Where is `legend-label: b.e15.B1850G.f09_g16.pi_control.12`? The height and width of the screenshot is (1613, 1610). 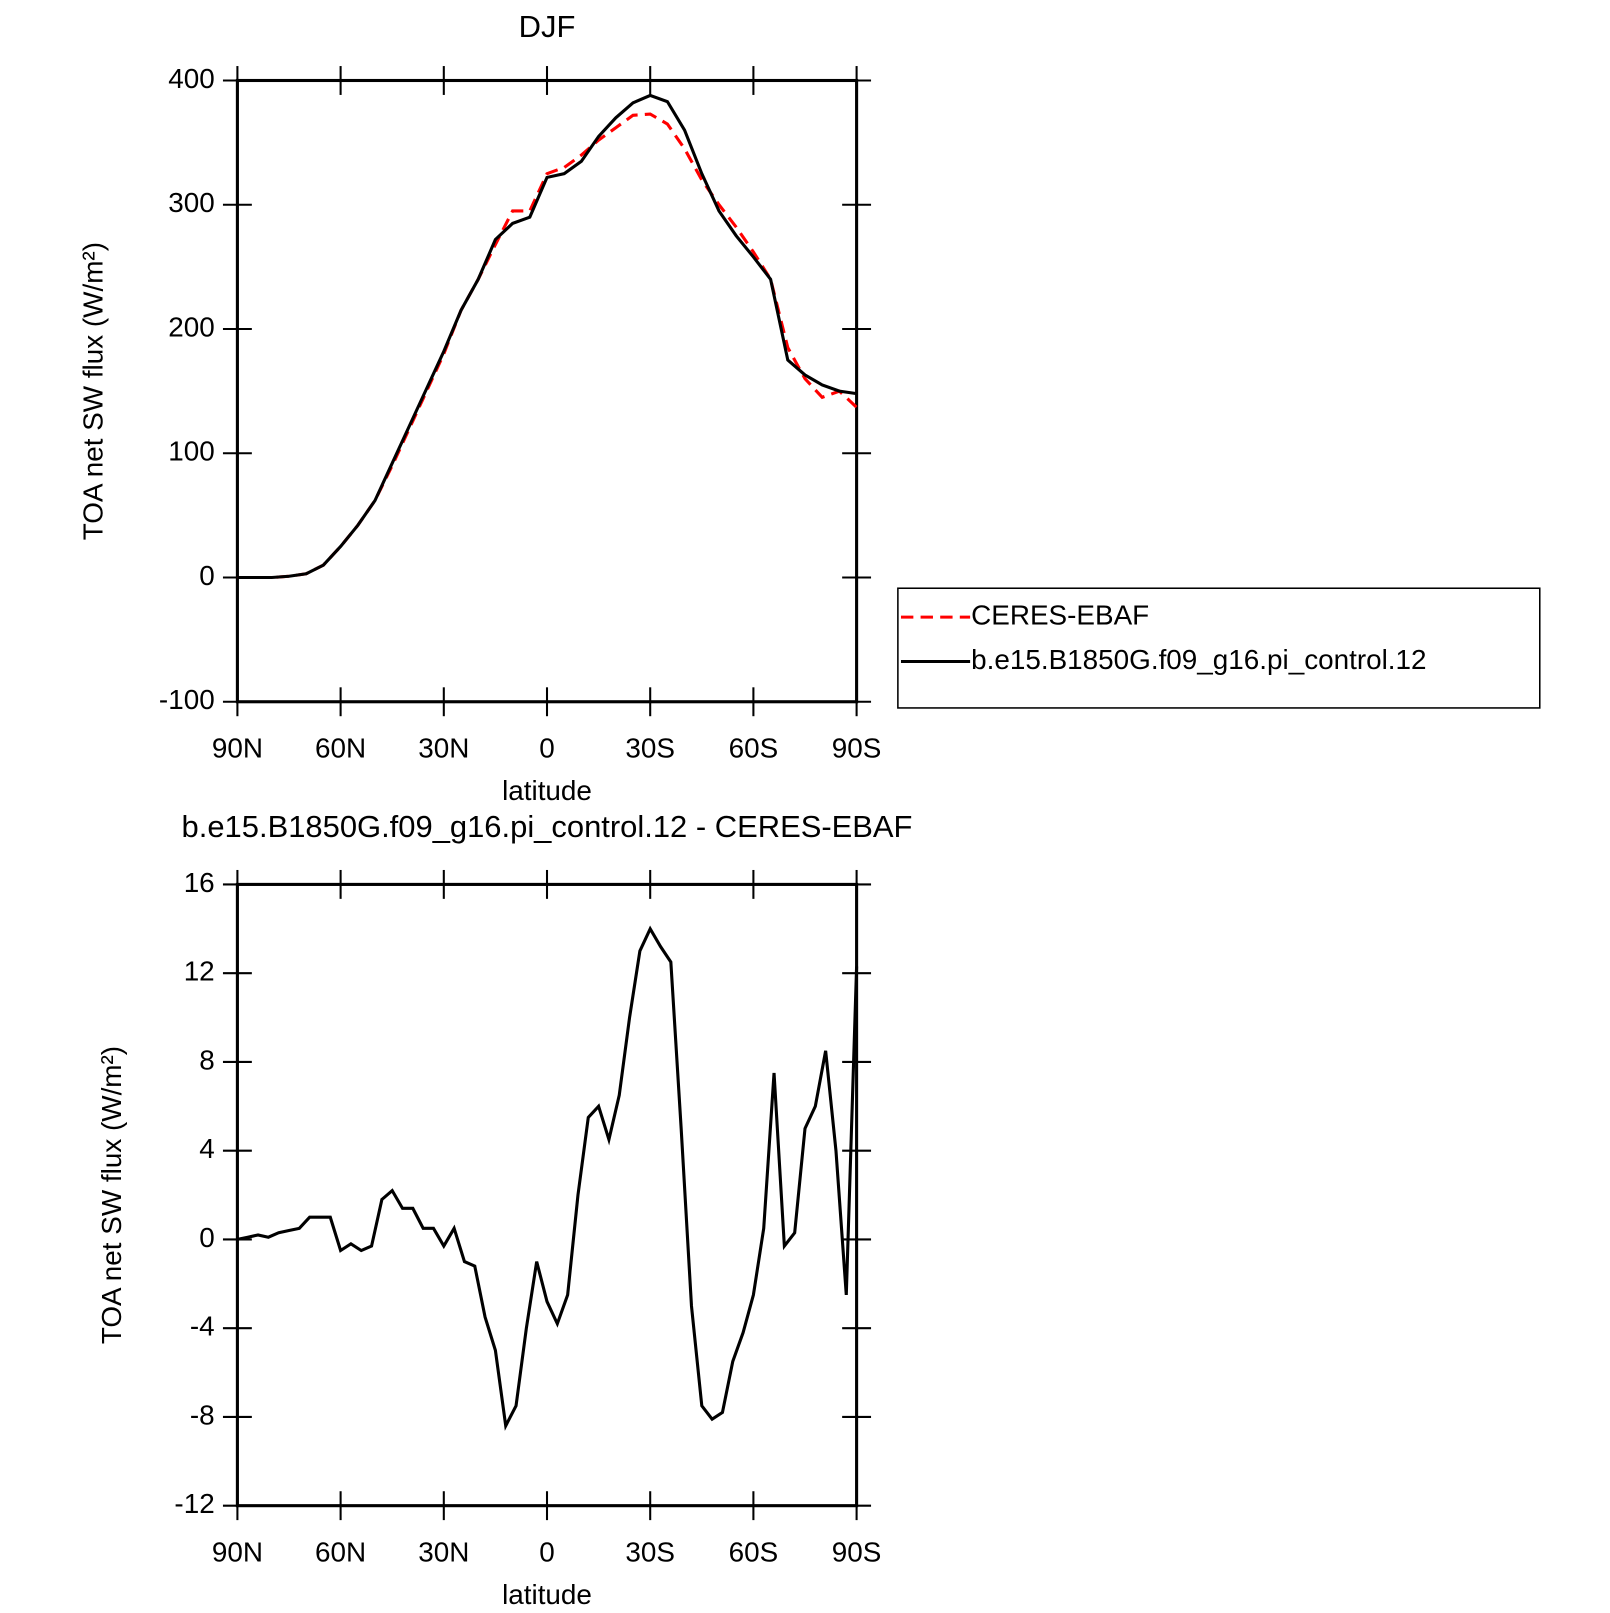
legend-label: b.e15.B1850G.f09_g16.pi_control.12 is located at coordinates (1198, 659).